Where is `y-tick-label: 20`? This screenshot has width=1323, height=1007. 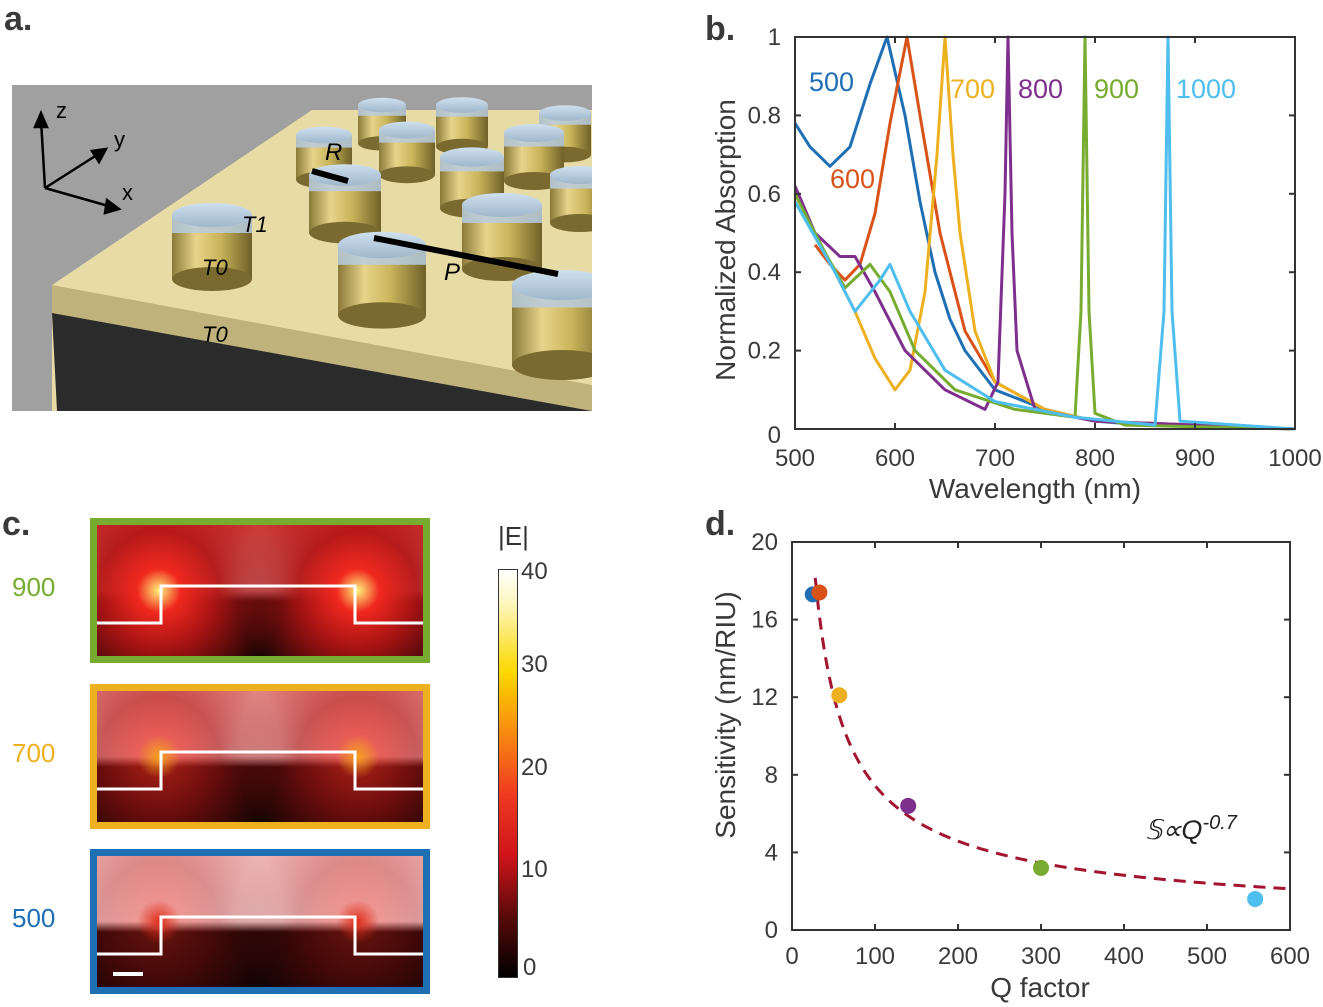
y-tick-label: 20 is located at coordinates (764, 542).